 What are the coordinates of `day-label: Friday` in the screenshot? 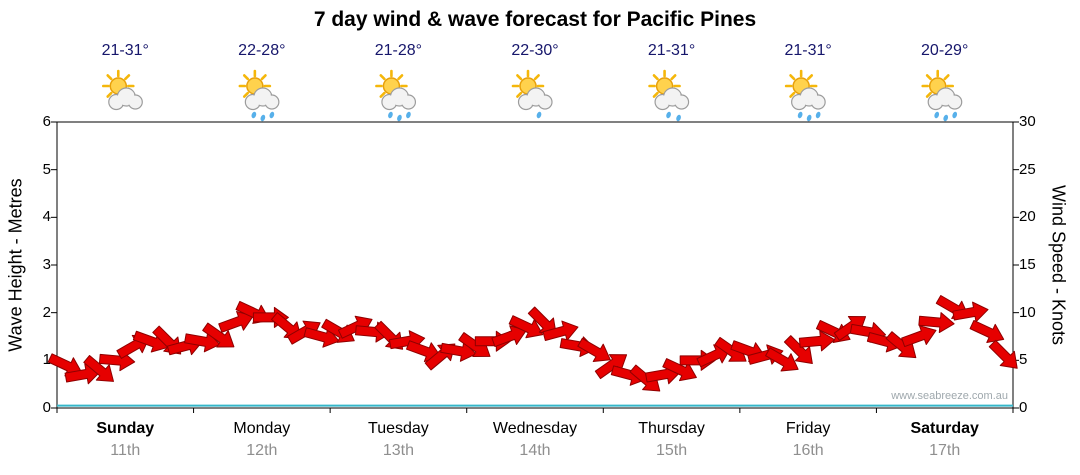 It's located at (808, 428).